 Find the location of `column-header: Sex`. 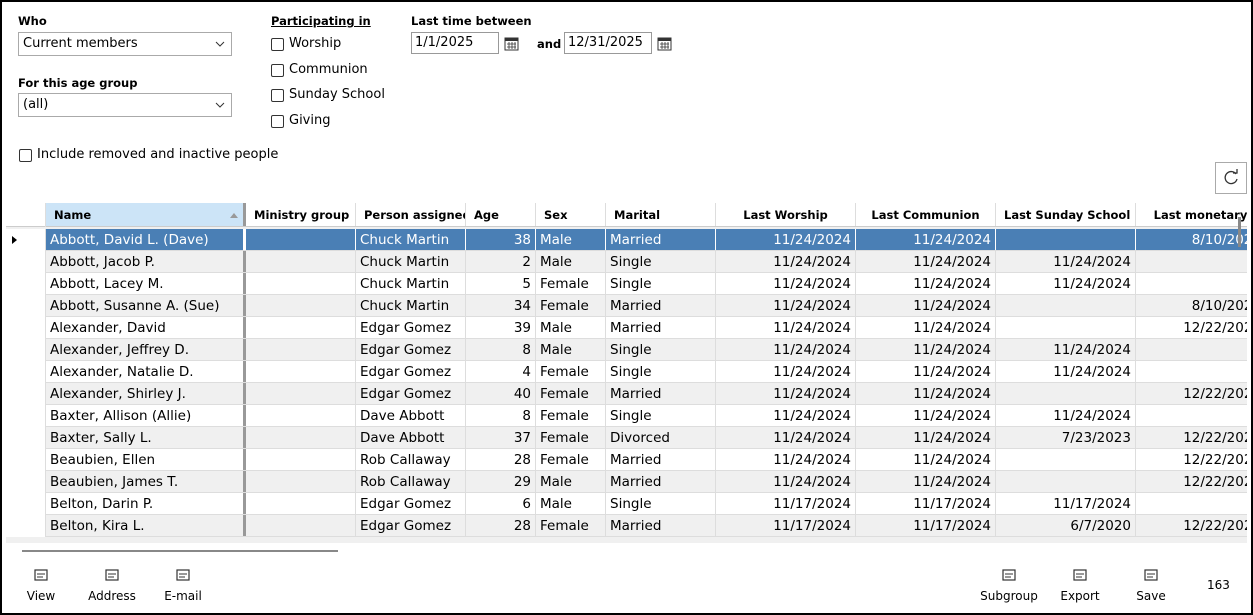

column-header: Sex is located at coordinates (571, 214).